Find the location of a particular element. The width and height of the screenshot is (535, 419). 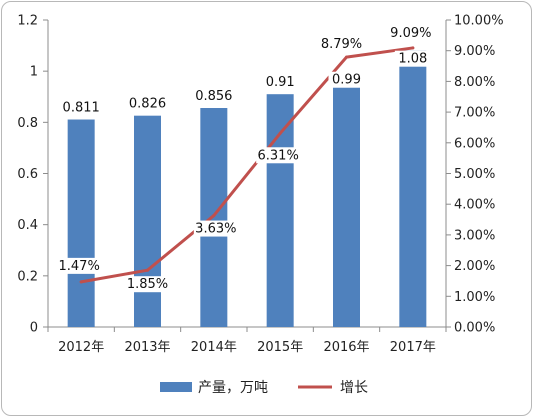

legend-bar-swatch is located at coordinates (176, 387).